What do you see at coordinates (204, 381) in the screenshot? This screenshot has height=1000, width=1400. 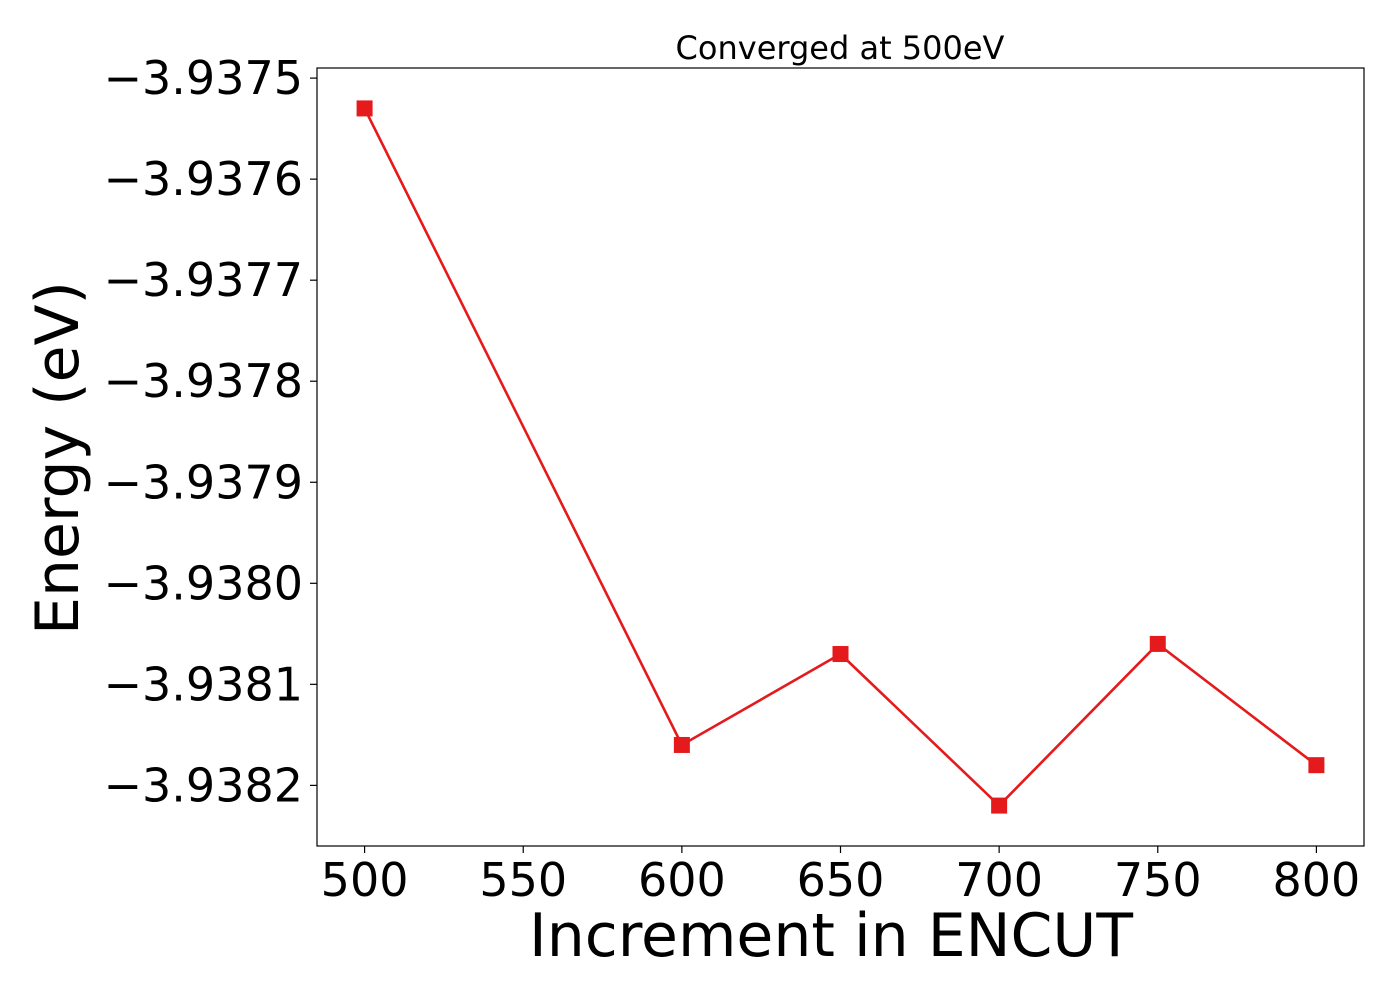 I see `y-tick-label: −3.9378` at bounding box center [204, 381].